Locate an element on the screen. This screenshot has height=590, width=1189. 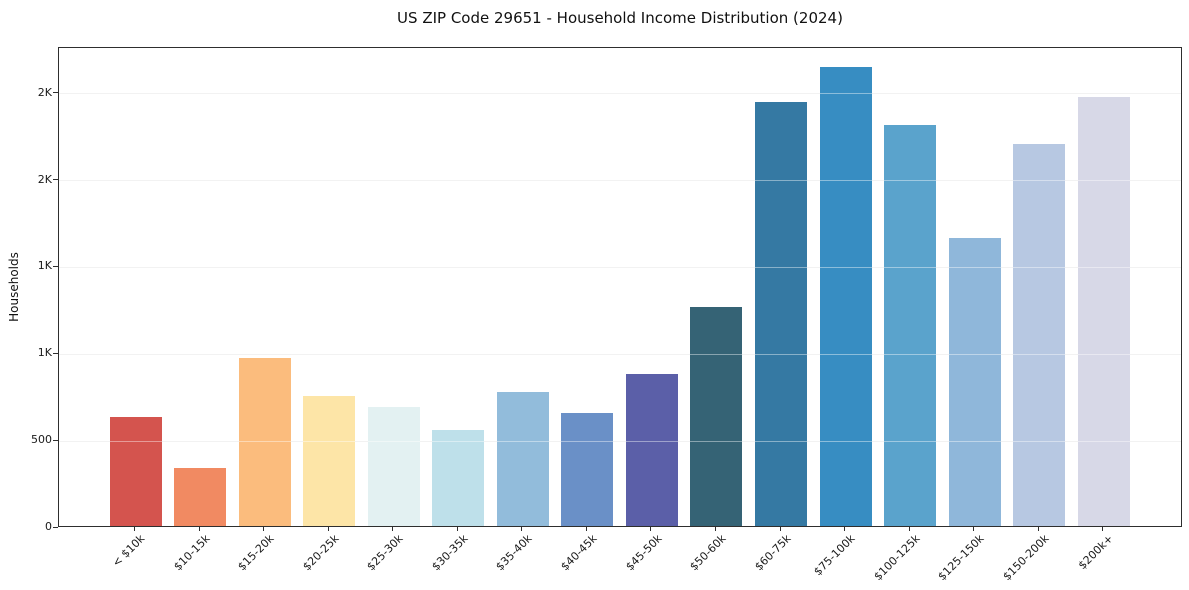
bar-$200k+ is located at coordinates (1103, 311).